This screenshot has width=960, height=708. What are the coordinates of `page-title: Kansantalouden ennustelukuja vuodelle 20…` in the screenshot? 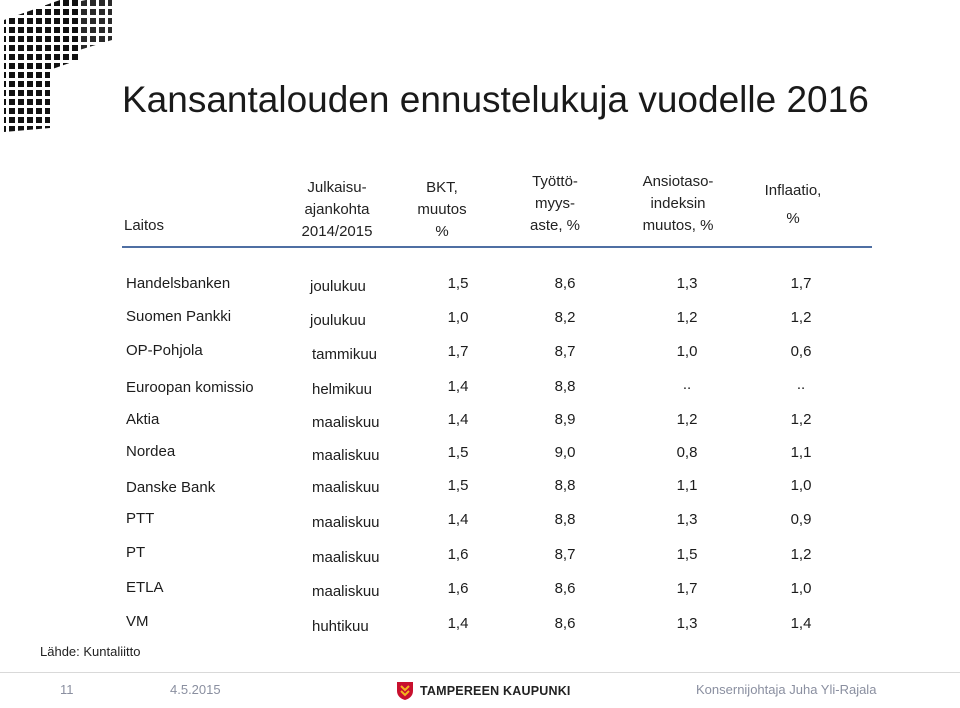 It's located at (495, 99).